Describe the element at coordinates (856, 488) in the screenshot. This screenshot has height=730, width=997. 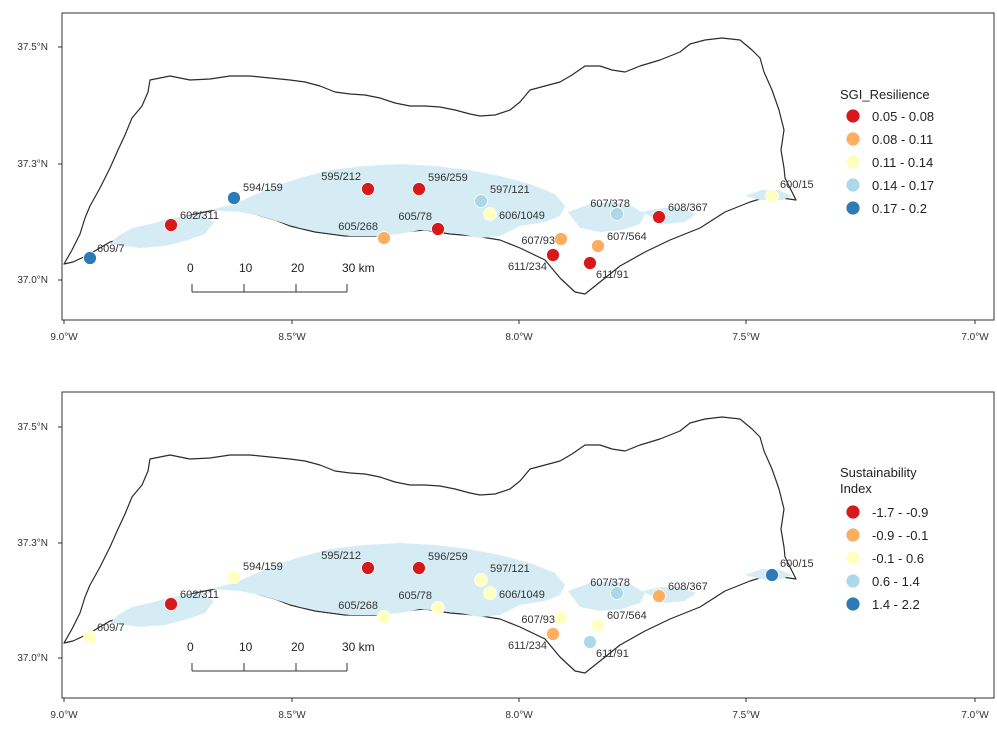
I see `legend-title: Index` at that location.